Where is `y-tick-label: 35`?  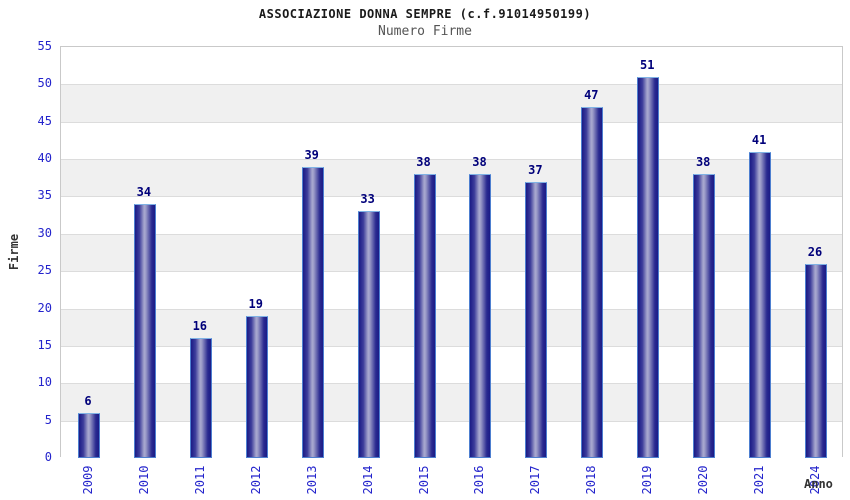 y-tick-label: 35 is located at coordinates (44, 195).